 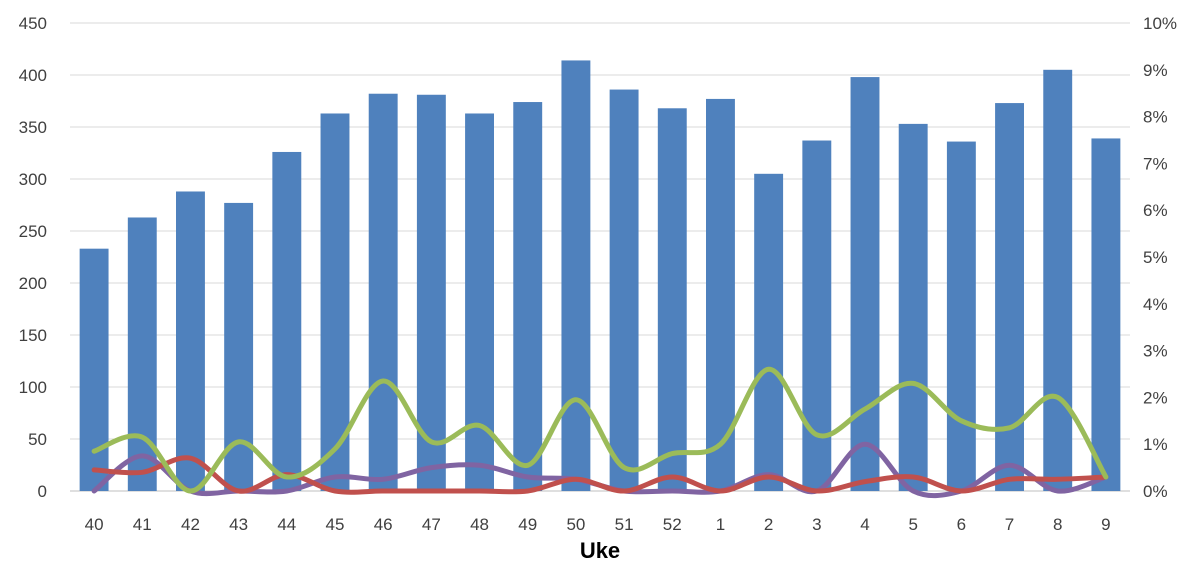 What do you see at coordinates (1155, 304) in the screenshot?
I see `right-tick-label: 4%` at bounding box center [1155, 304].